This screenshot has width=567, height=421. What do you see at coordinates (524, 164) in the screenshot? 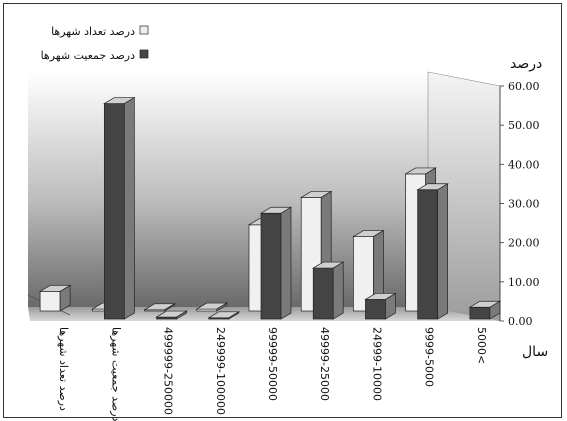
I see `y-tick-label: 40.00` at bounding box center [524, 164].